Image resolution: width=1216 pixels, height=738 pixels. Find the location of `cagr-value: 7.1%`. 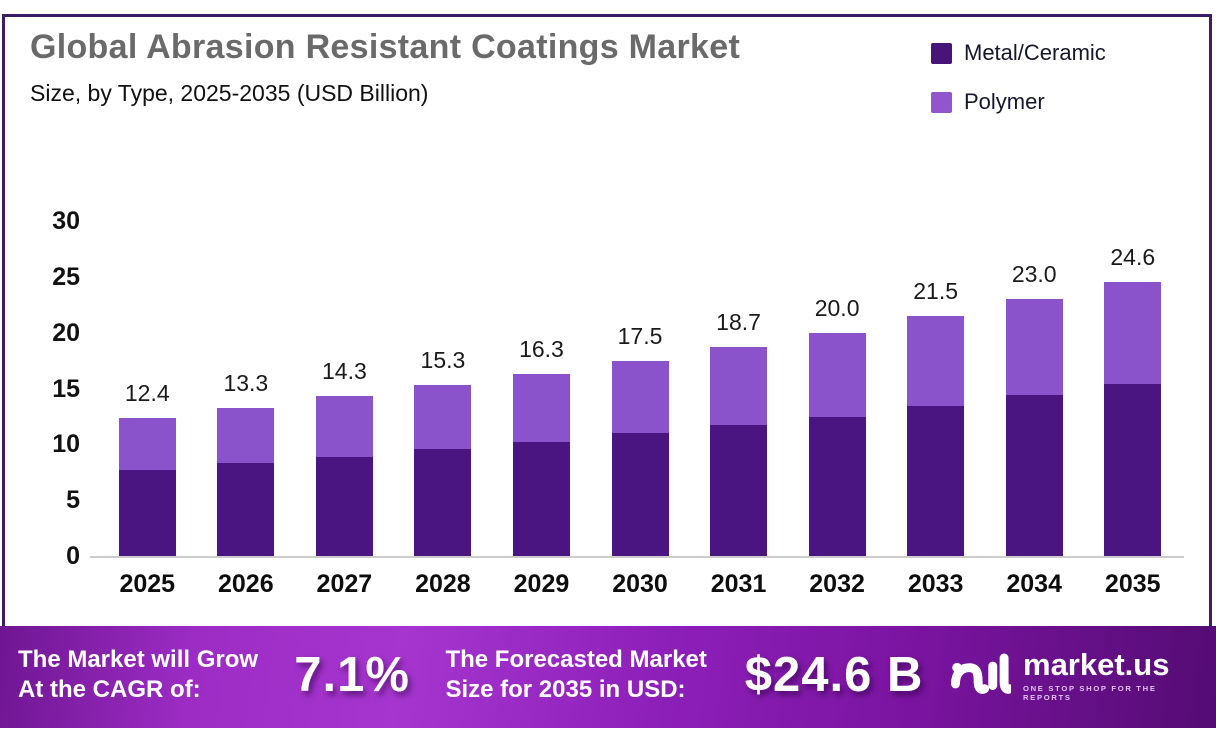

cagr-value: 7.1% is located at coordinates (352, 675).